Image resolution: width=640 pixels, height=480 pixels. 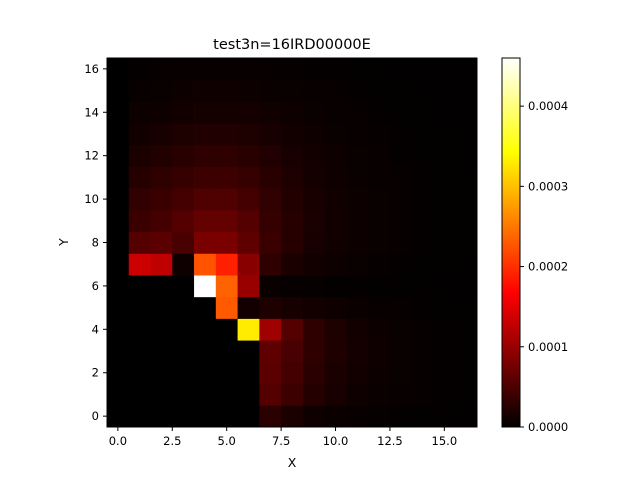 I want to click on x-tick-label: 15.0, so click(x=445, y=441).